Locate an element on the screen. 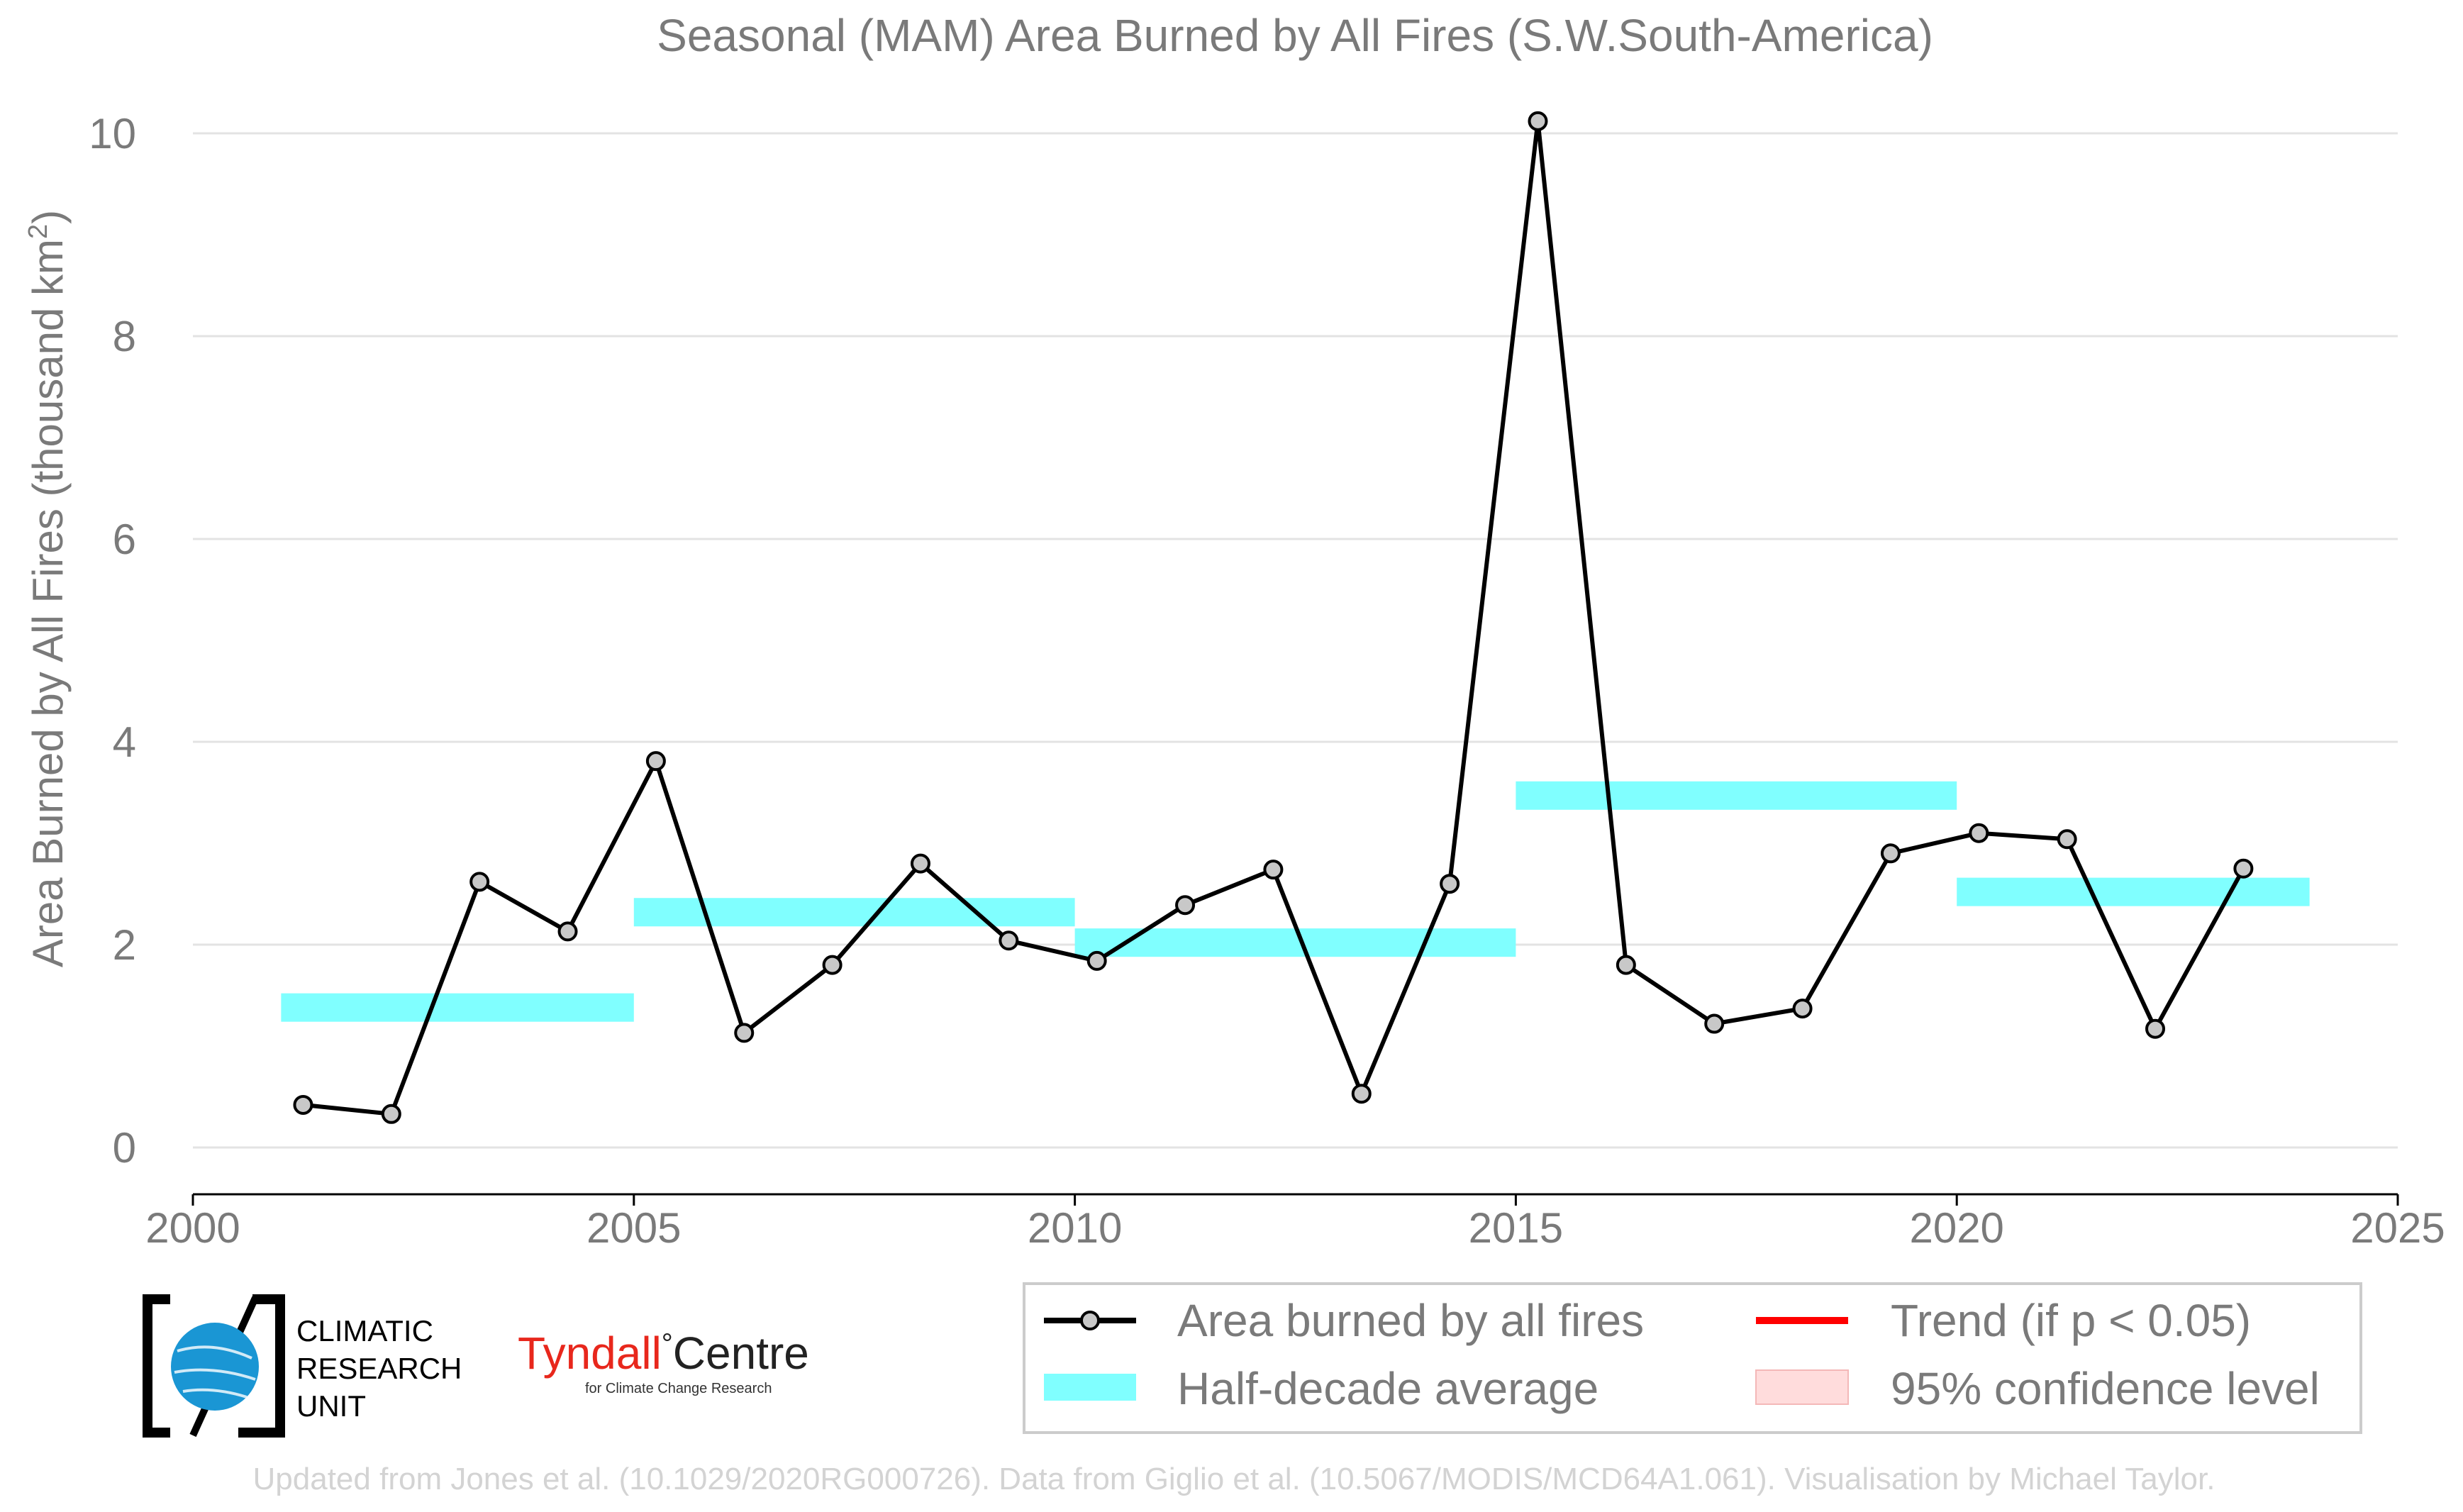 Image resolution: width=2463 pixels, height=1512 pixels. y-tick-label-0: 0 is located at coordinates (125, 1148).